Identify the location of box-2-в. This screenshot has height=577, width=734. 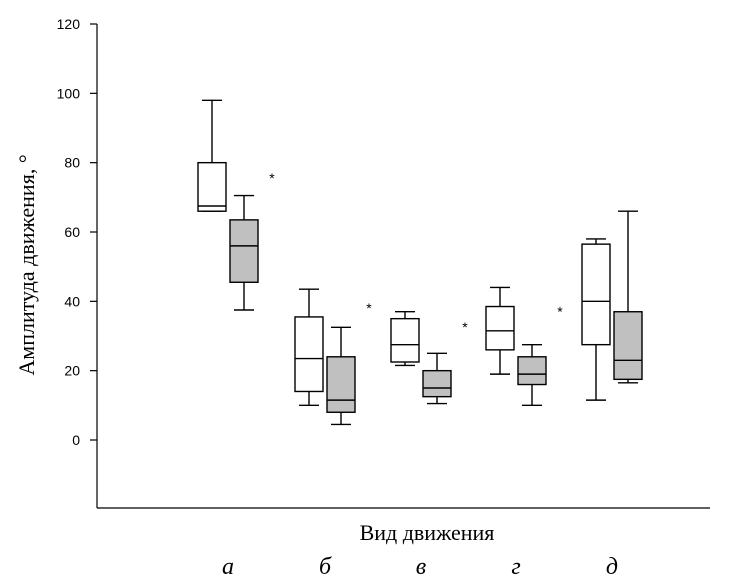
(437, 378).